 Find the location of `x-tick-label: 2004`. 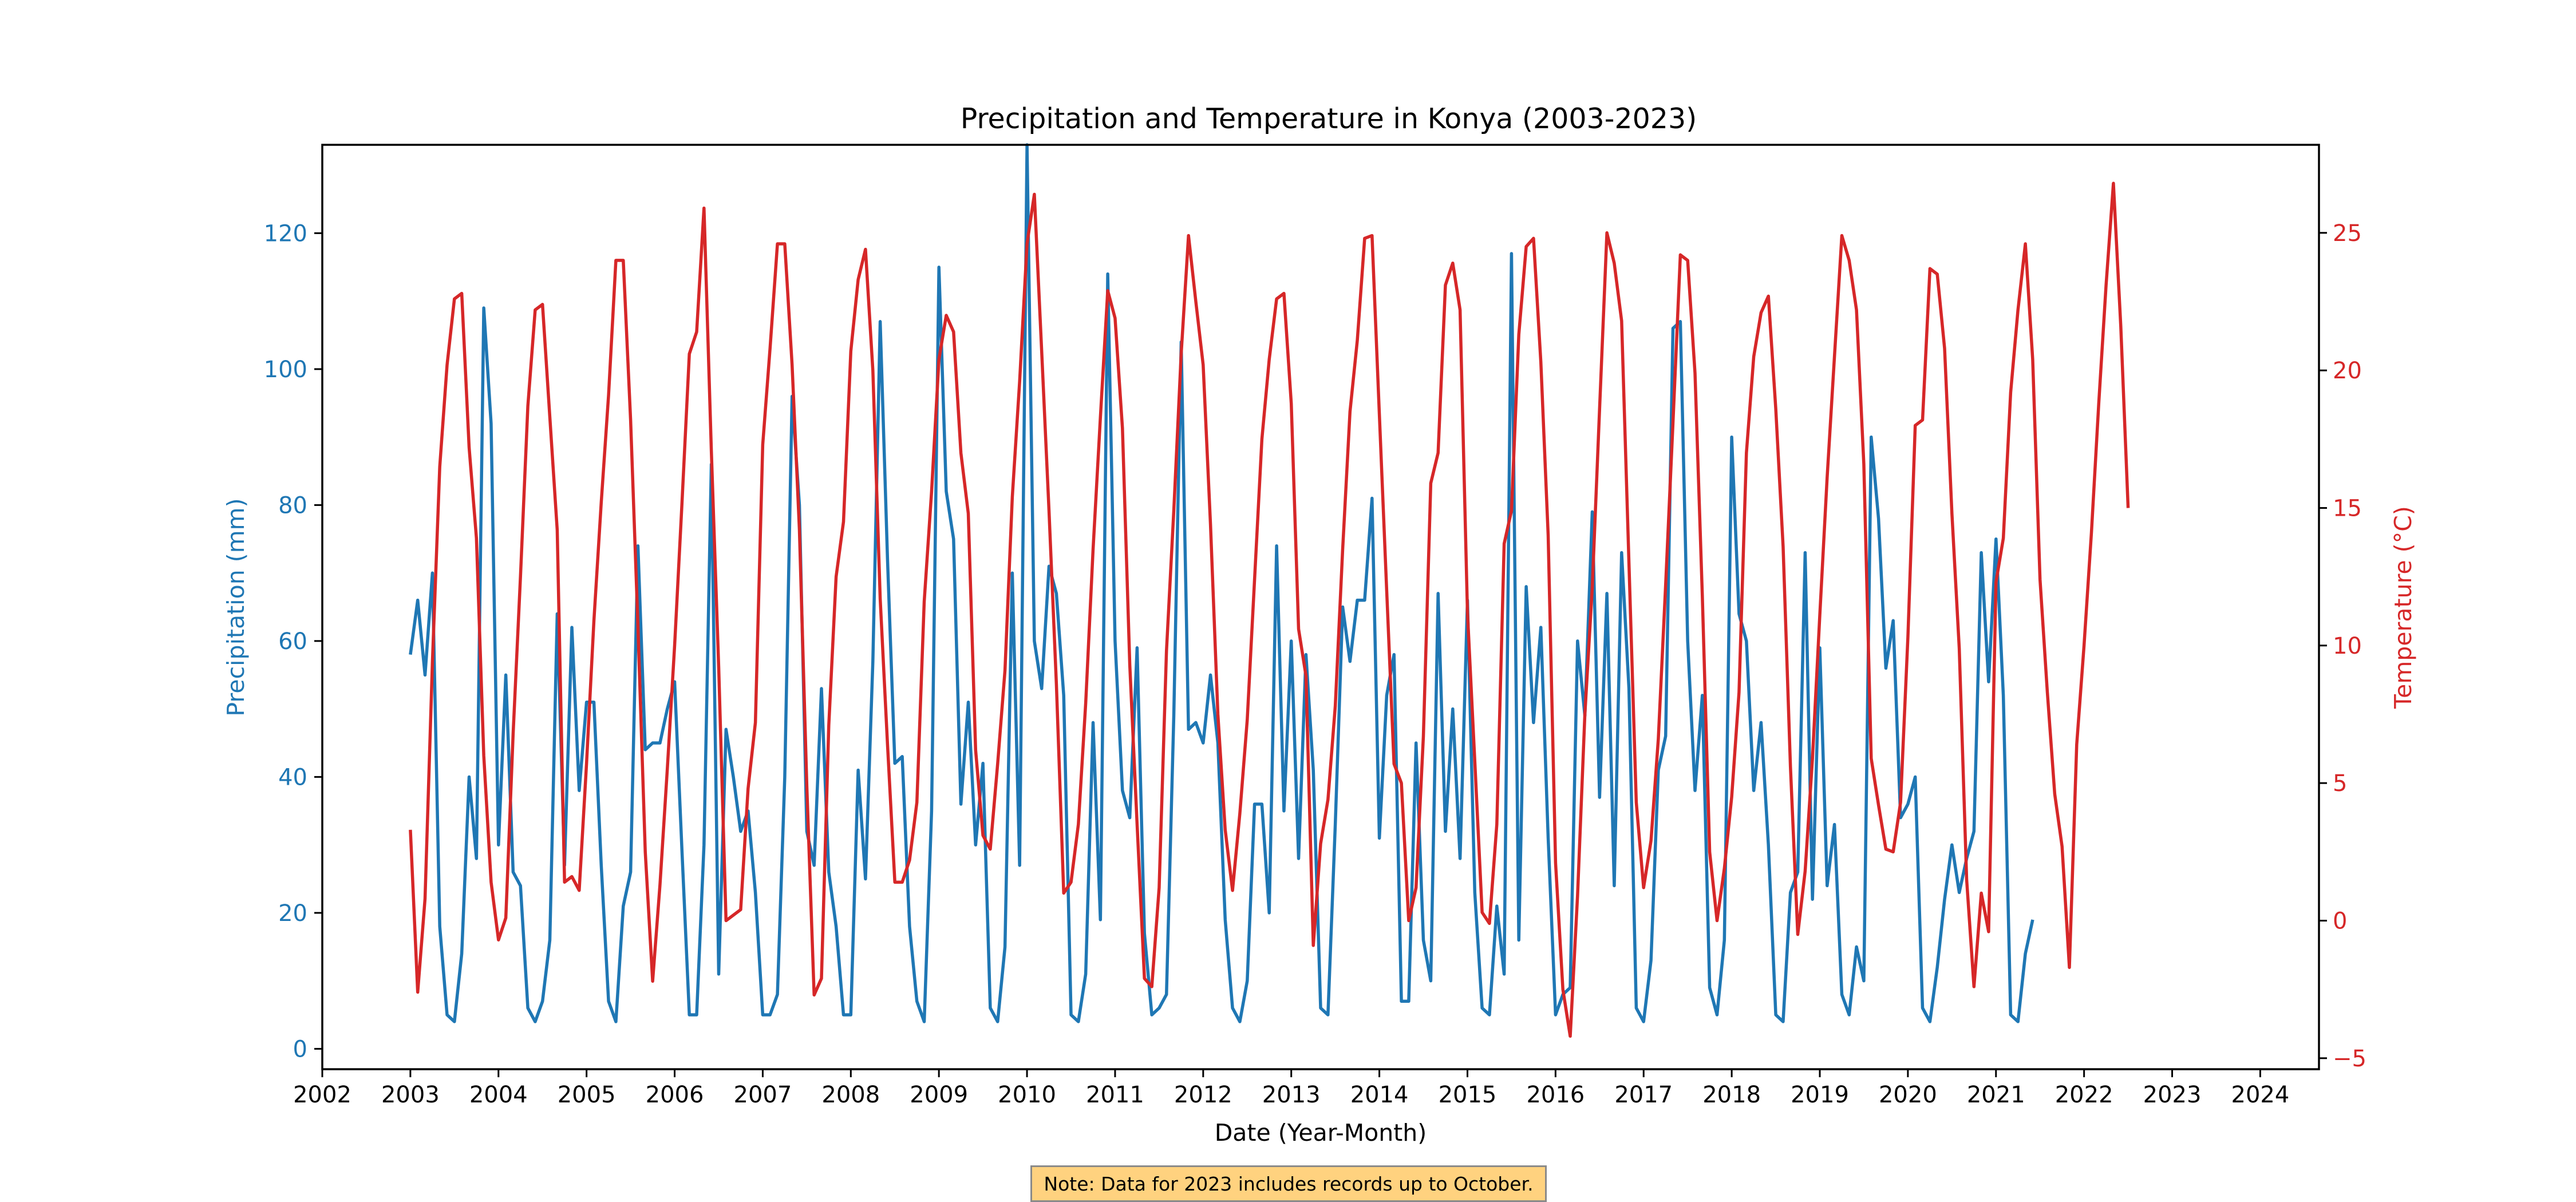

x-tick-label: 2004 is located at coordinates (498, 1095).